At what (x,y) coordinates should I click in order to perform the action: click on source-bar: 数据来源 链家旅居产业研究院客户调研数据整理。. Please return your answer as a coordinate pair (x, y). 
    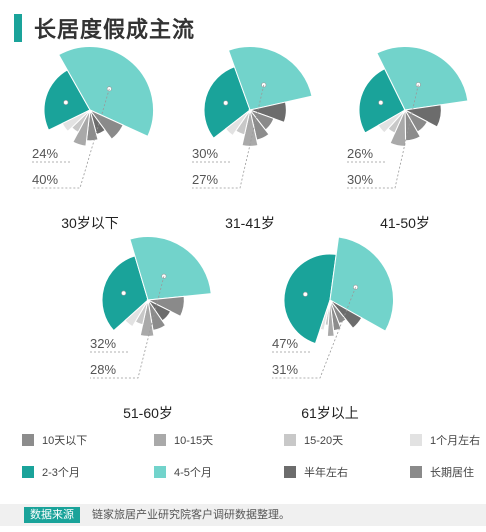
    Looking at the image, I should click on (243, 515).